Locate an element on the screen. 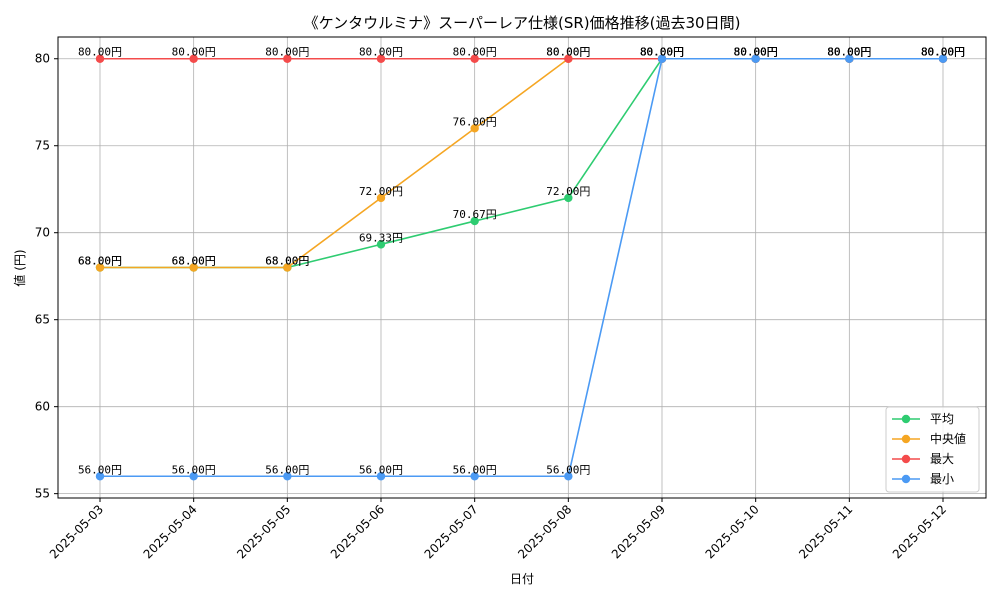 The width and height of the screenshot is (1000, 600). y-tick-label: 75 is located at coordinates (42, 146).